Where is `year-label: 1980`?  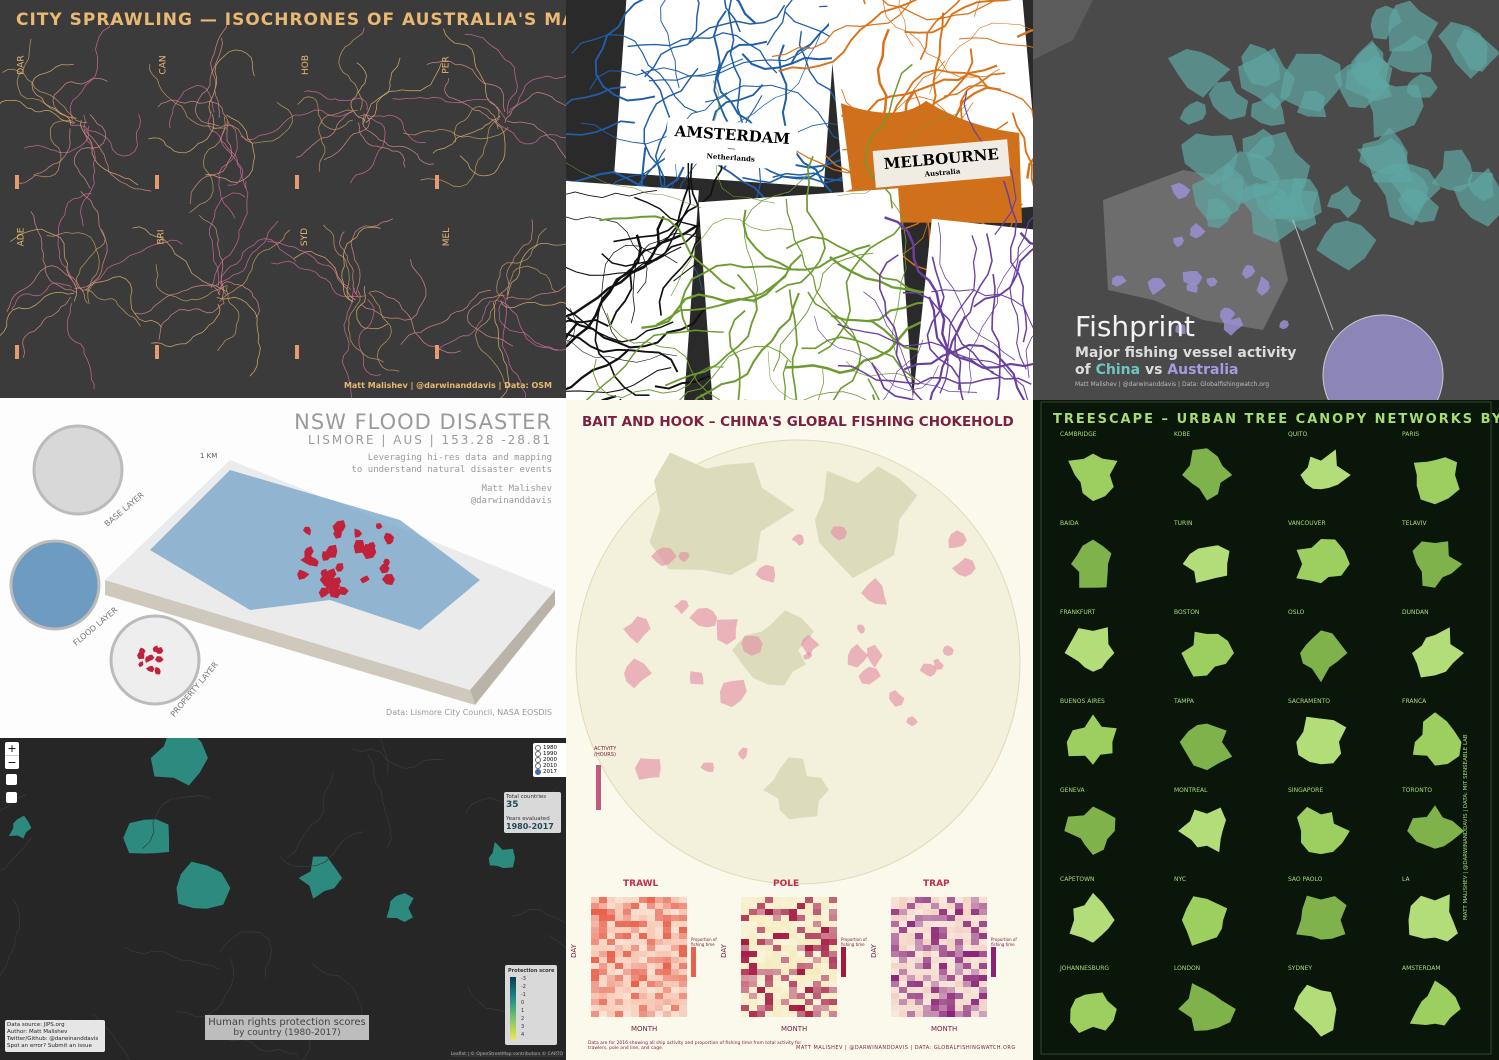 year-label: 1980 is located at coordinates (550, 748).